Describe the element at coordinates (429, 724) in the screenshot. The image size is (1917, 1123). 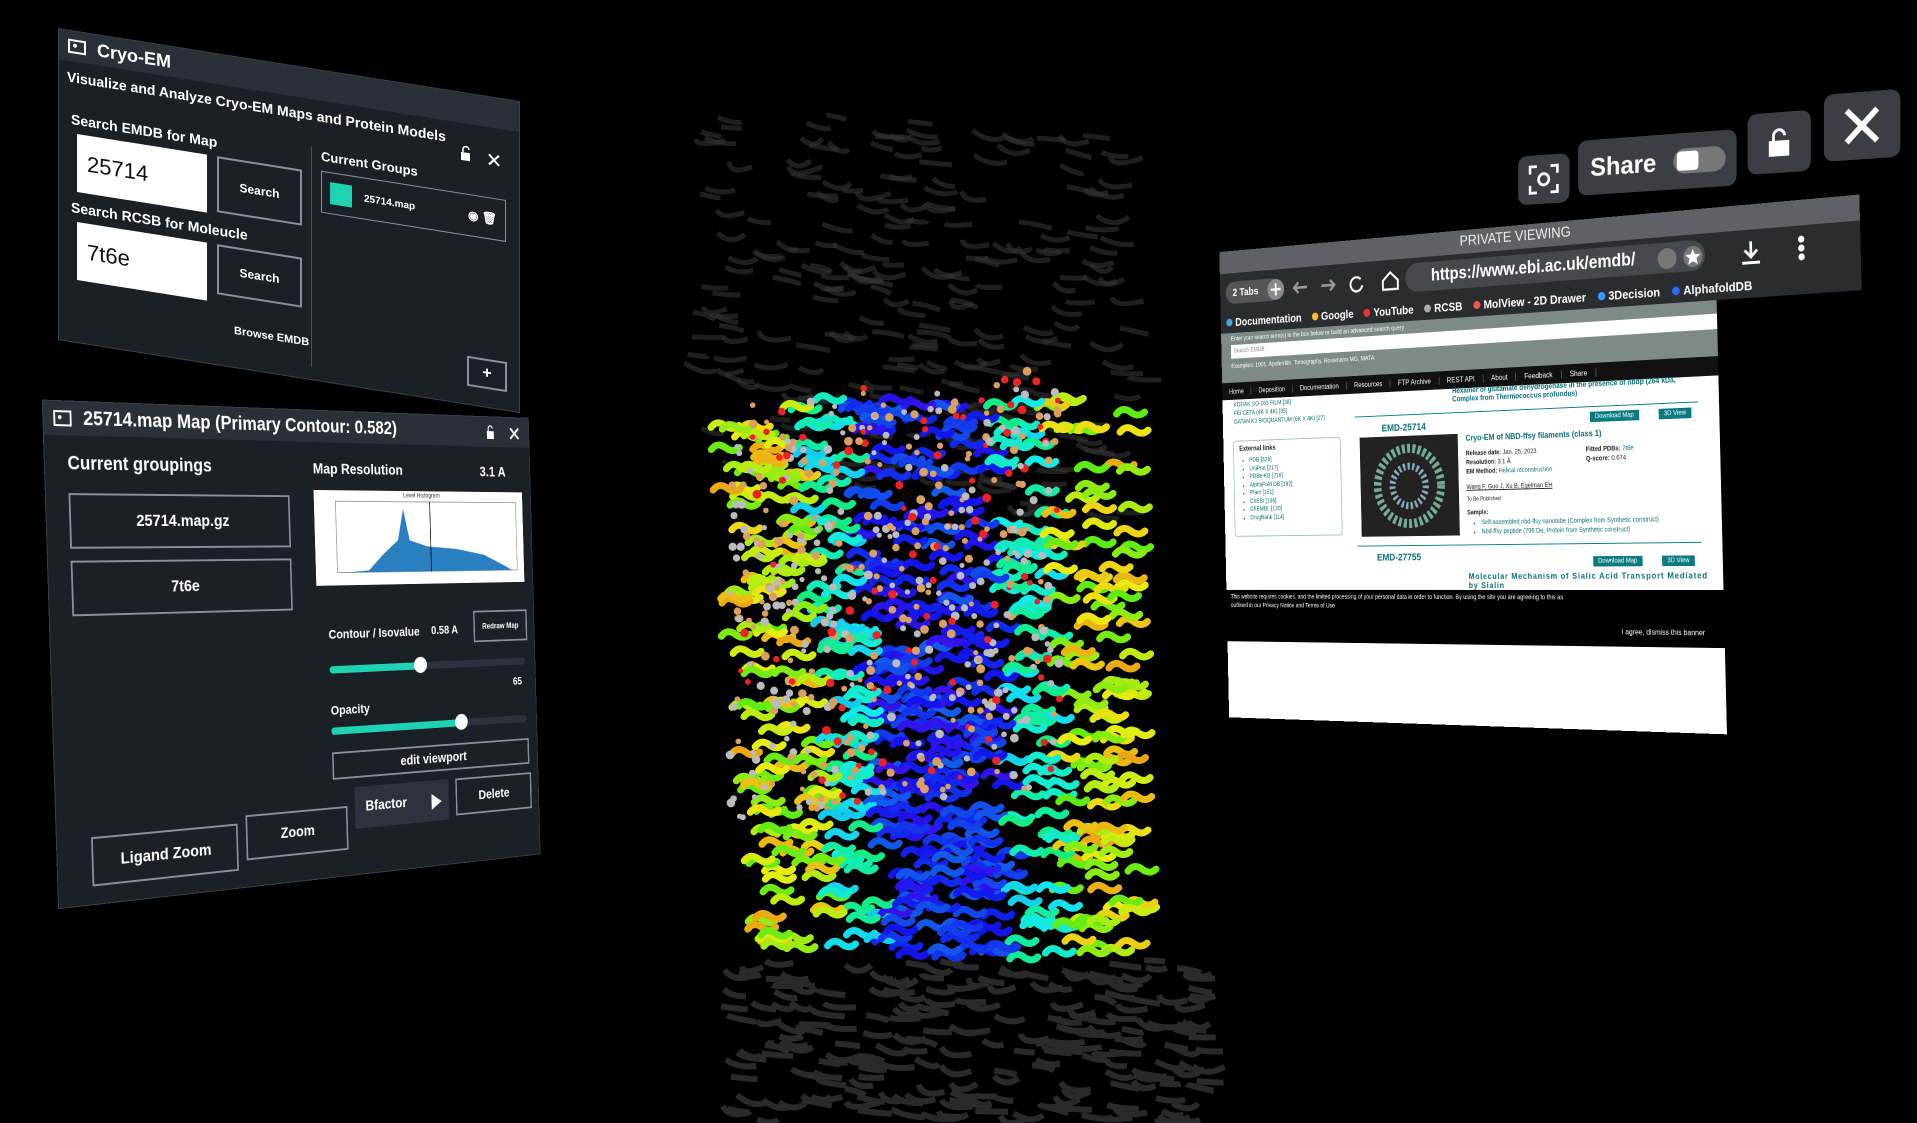
I see `opacity-slider` at that location.